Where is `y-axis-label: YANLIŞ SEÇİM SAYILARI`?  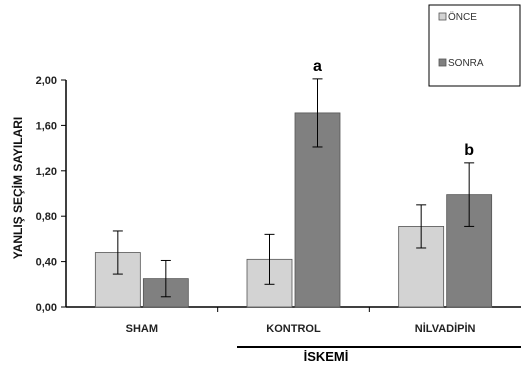
y-axis-label: YANLIŞ SEÇİM SAYILARI is located at coordinates (17, 188).